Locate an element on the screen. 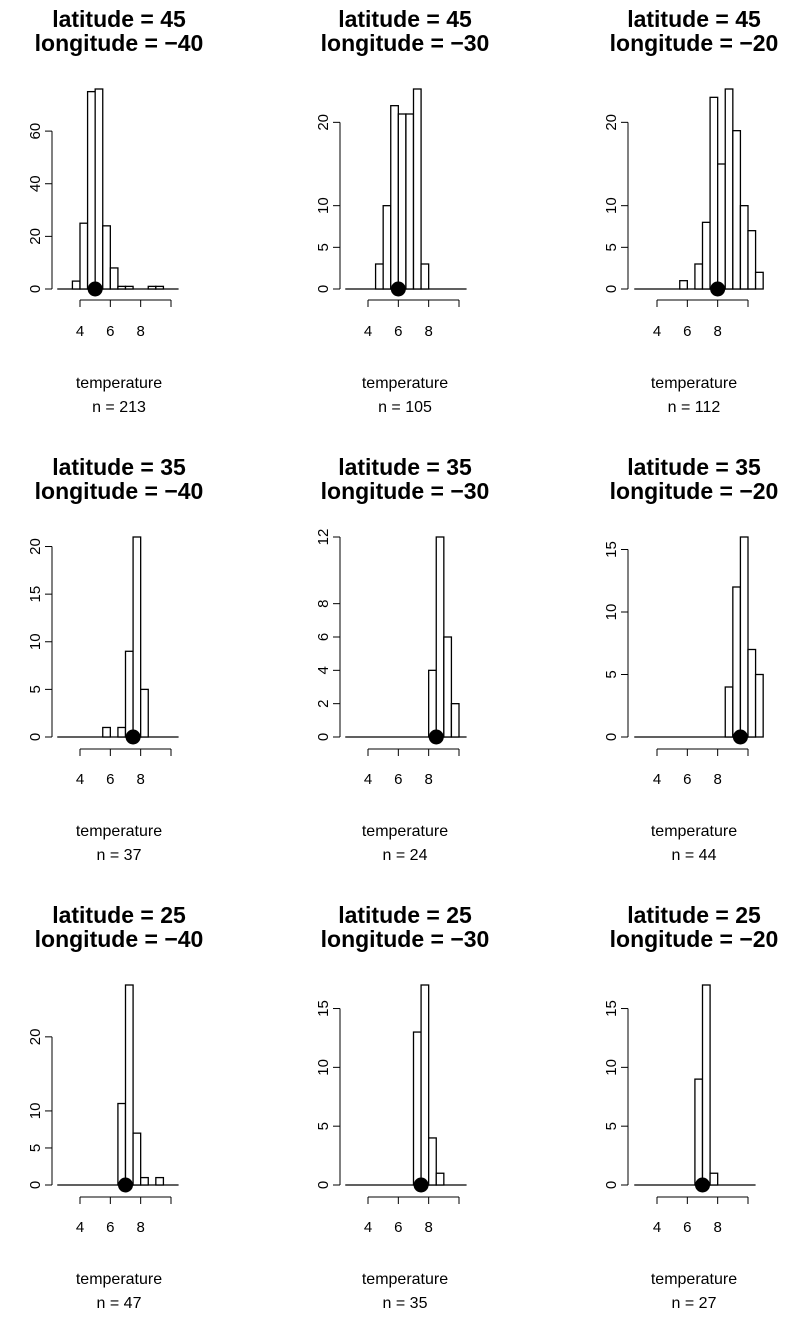 This screenshot has height=1320, width=809. y-tick-label: 12 is located at coordinates (323, 537).